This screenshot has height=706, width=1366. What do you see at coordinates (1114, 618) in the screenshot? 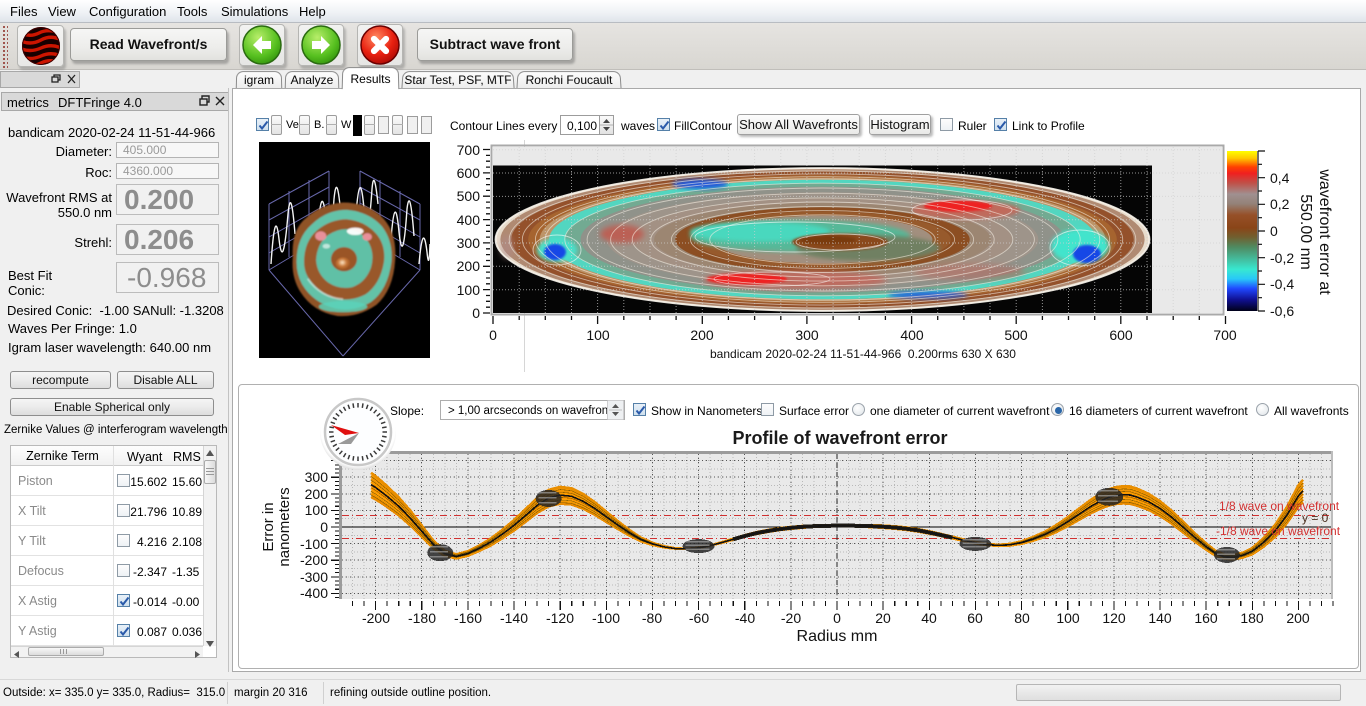
I see `svg-text: 120` at bounding box center [1114, 618].